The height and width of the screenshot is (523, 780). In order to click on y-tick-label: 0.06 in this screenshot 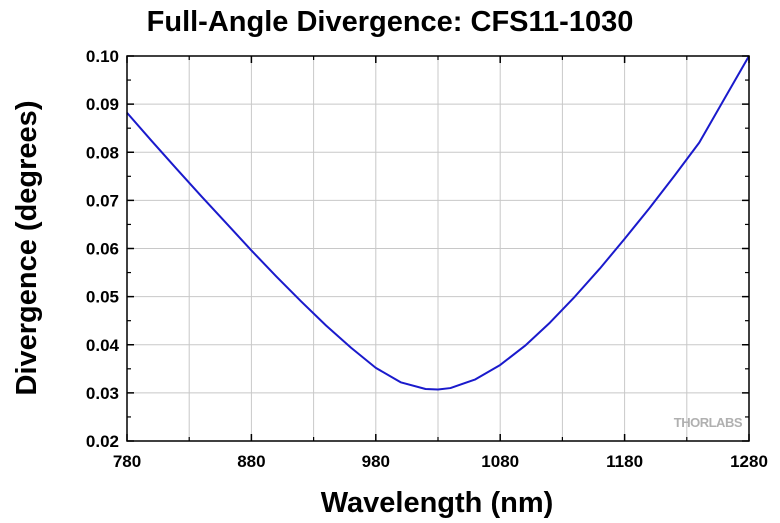, I will do `click(102, 249)`.